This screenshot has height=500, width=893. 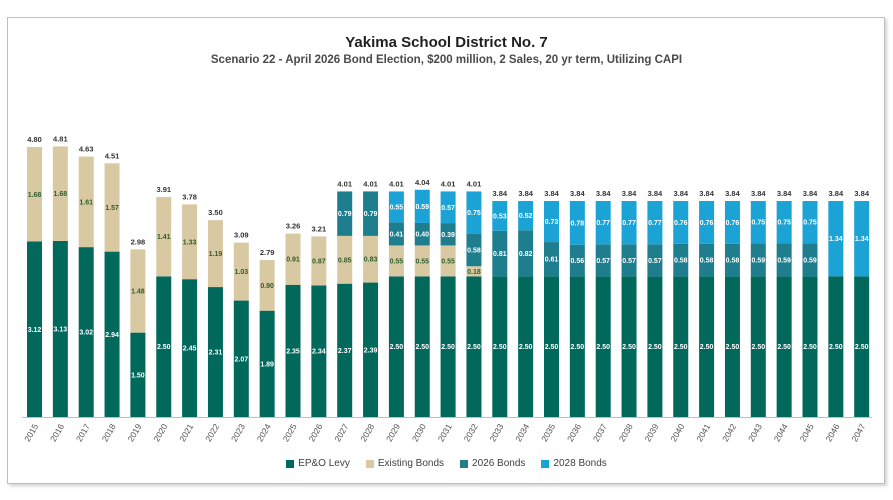 I want to click on segment-label: 2.94, so click(x=112, y=335).